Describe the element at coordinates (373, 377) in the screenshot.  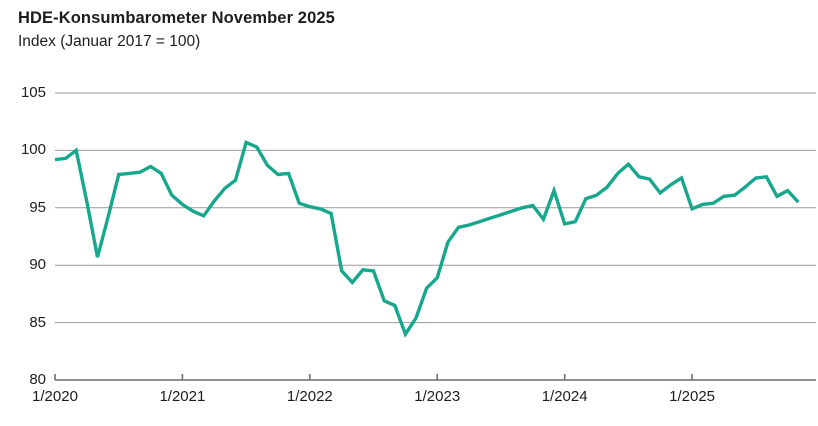
I see `x-axis` at that location.